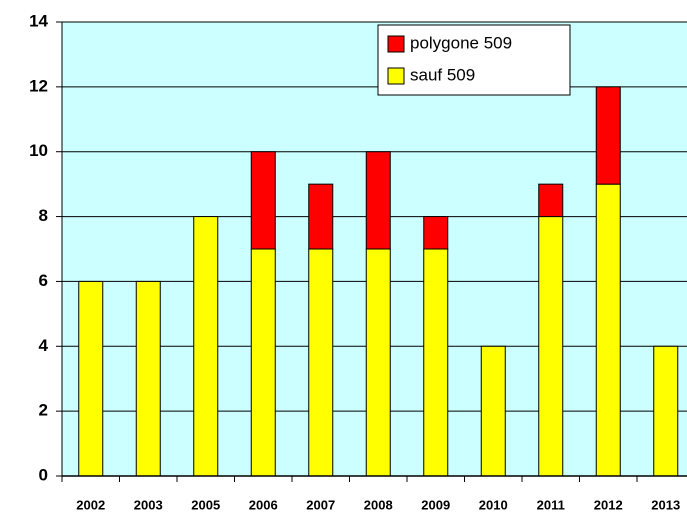  I want to click on legend-box, so click(474, 60).